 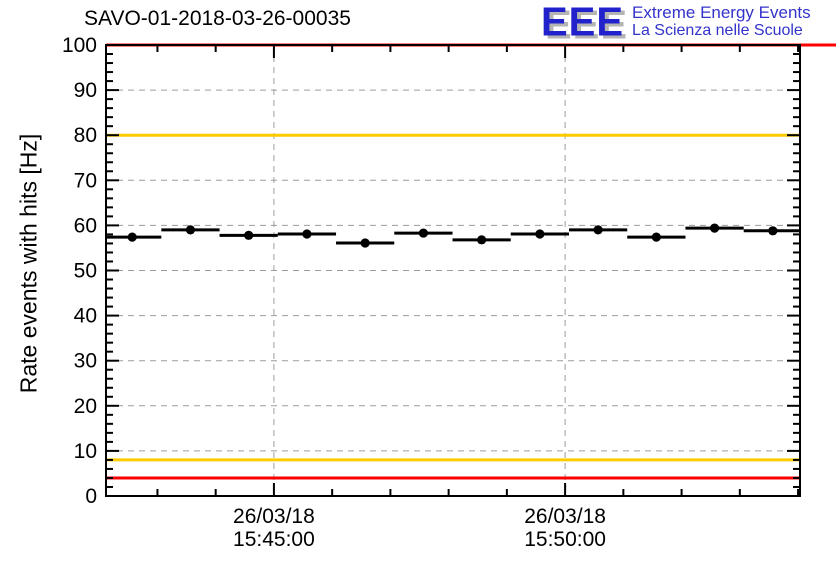 I want to click on eee-logo-line2: La Scienza nelle Scuole, so click(x=717, y=30).